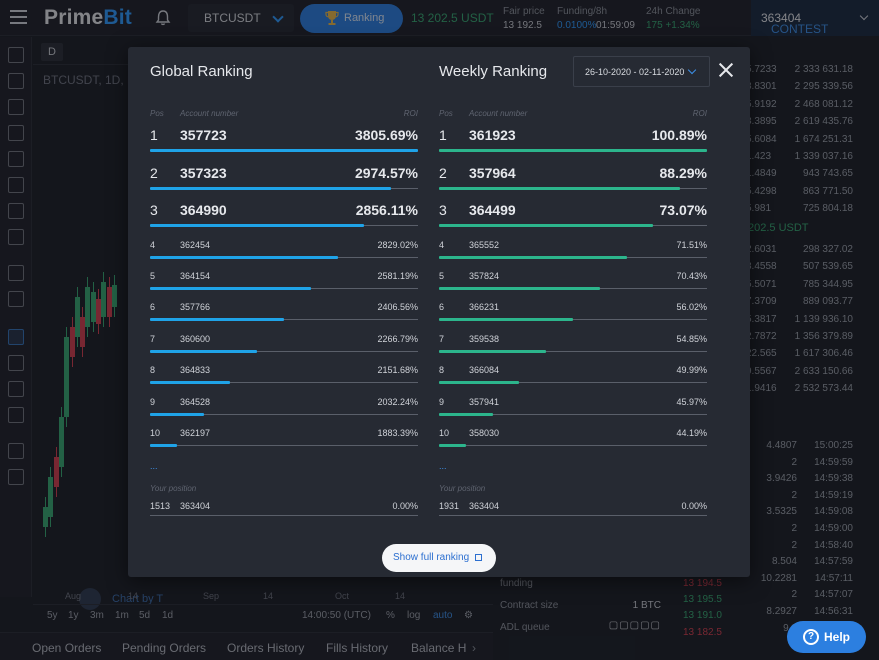 This screenshot has width=879, height=660. Describe the element at coordinates (16, 237) in the screenshot. I see `arrow-icon` at that location.